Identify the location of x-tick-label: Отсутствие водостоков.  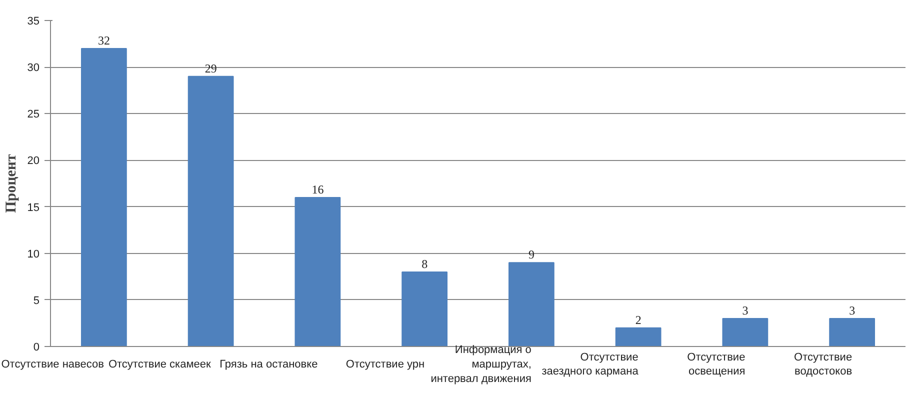
(823, 364).